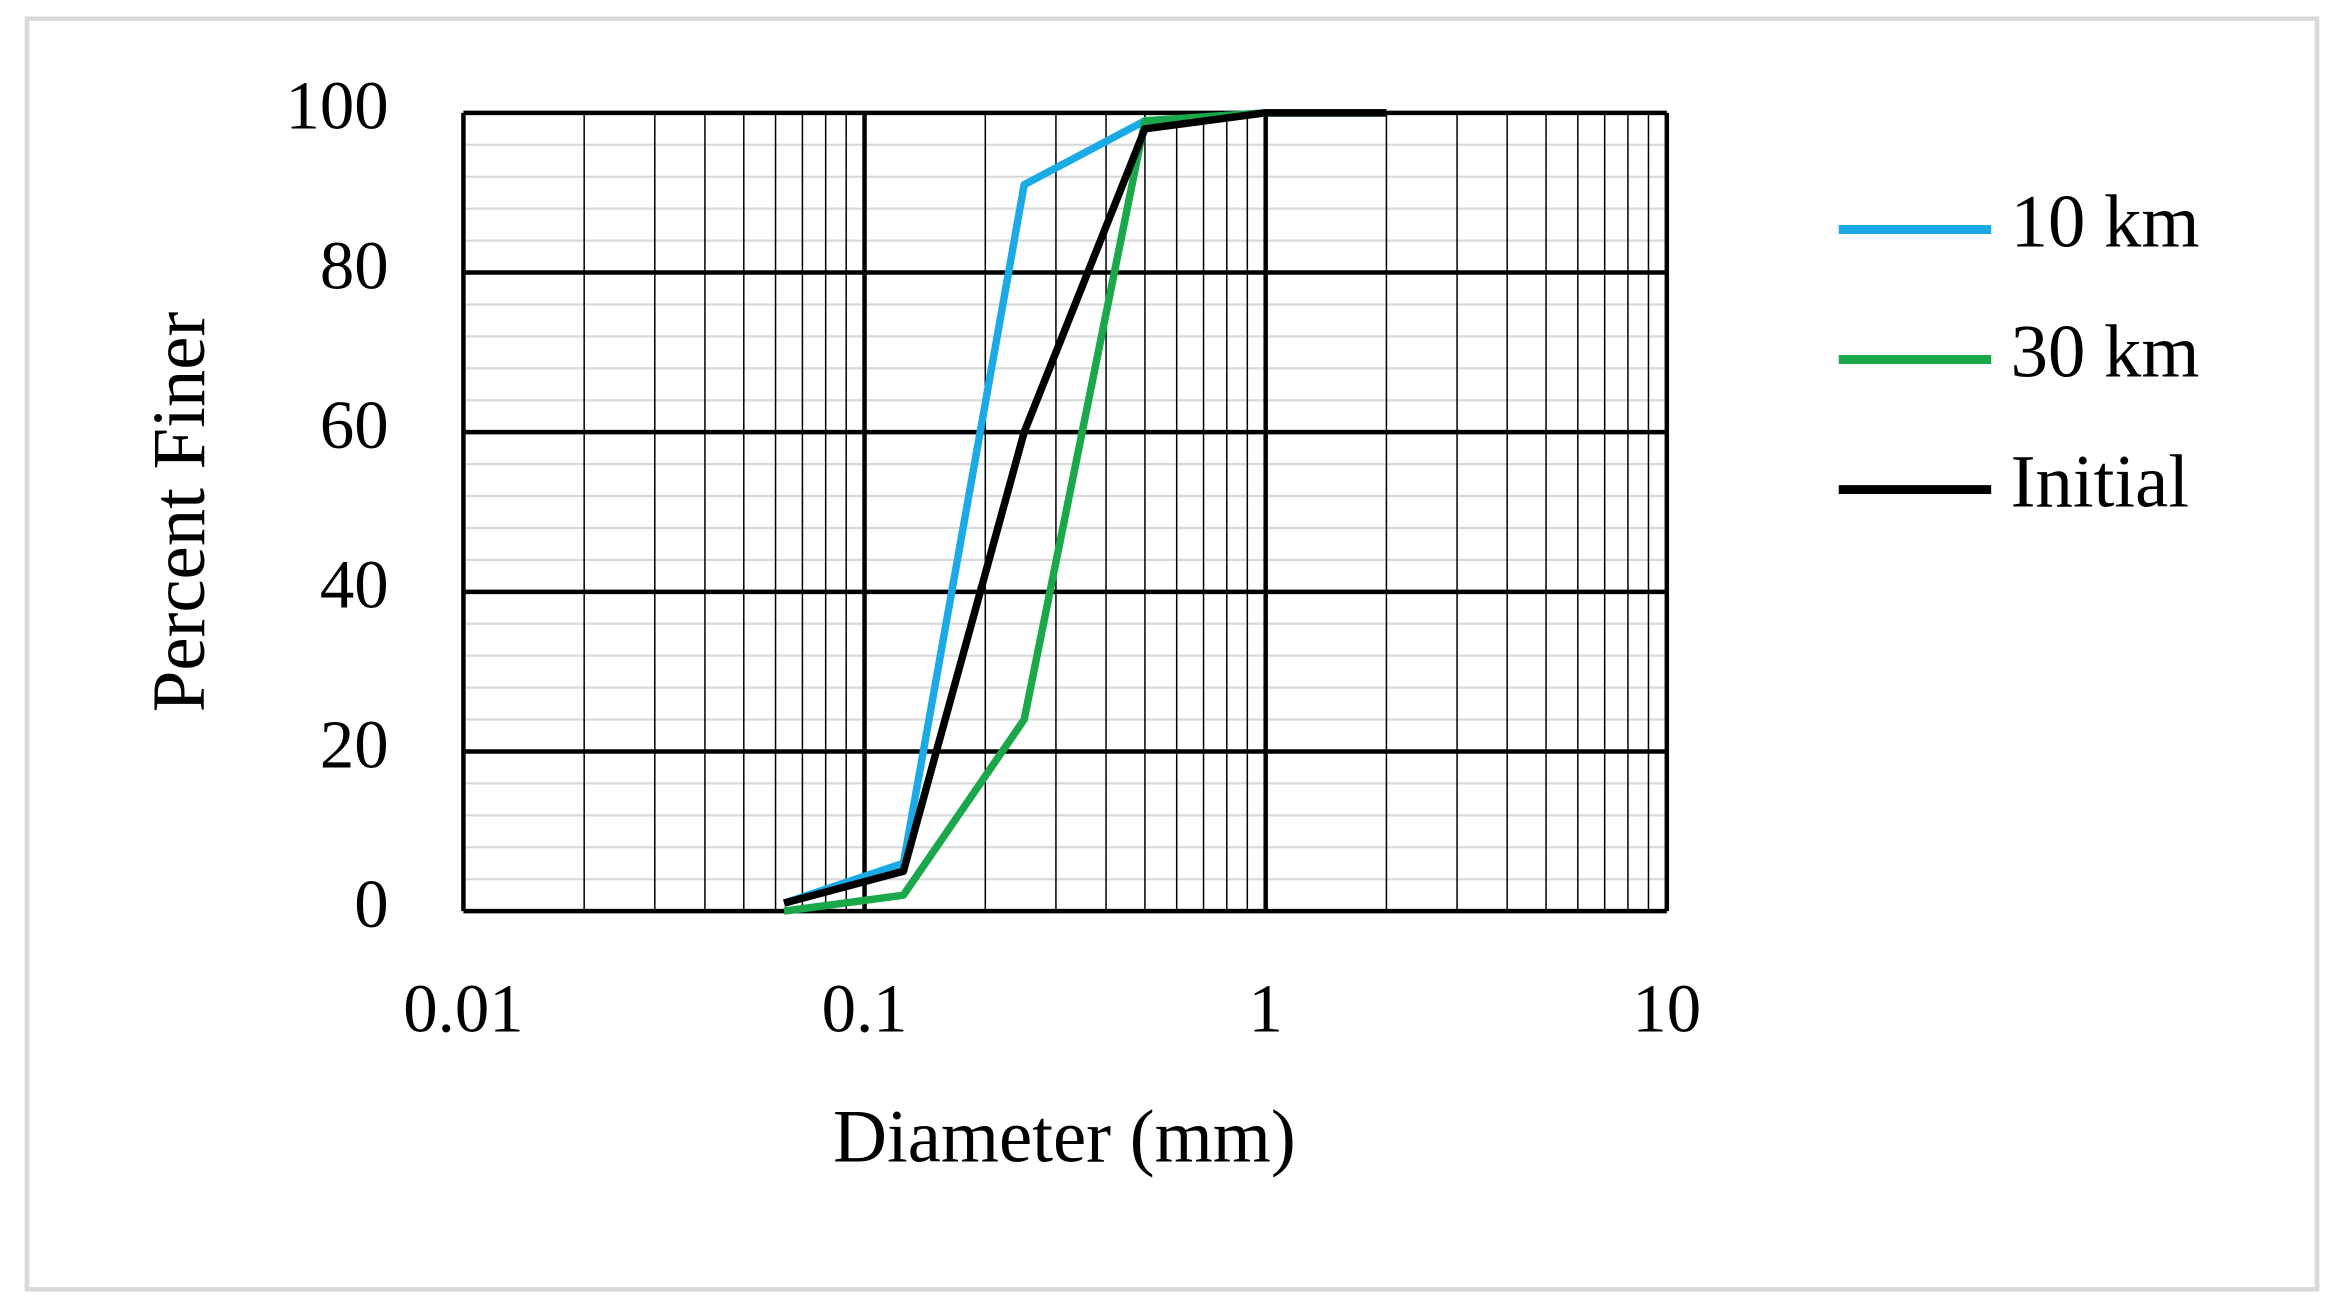  I want to click on y-axis-label: Percent Finer, so click(179, 512).